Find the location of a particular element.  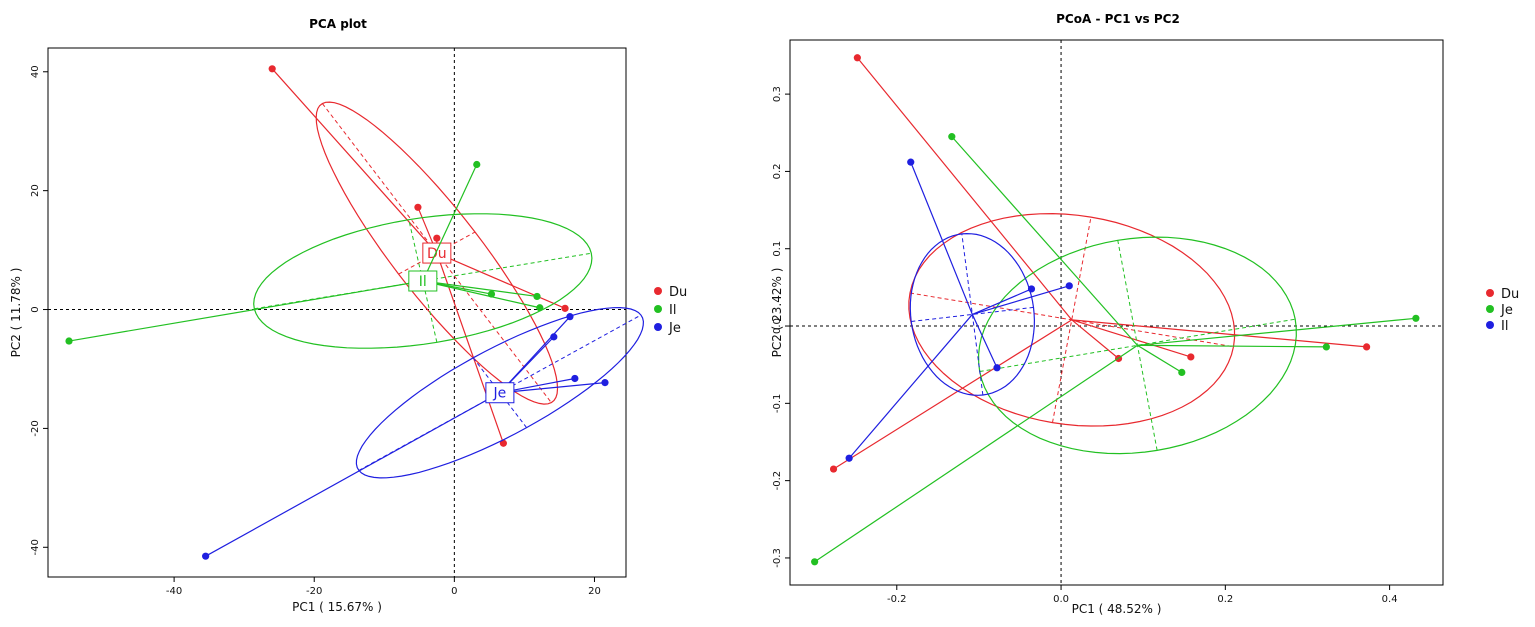

x-axis-label: PC1 ( 48.52% ) is located at coordinates (1117, 609).